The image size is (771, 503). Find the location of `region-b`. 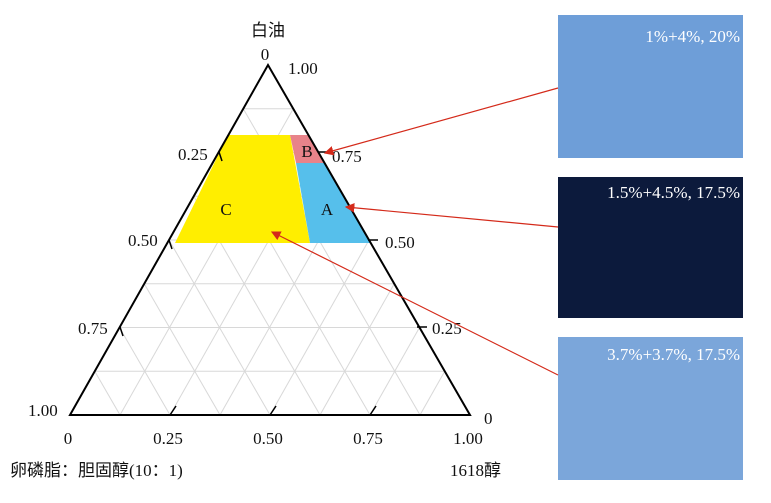

region-b is located at coordinates (307, 149).